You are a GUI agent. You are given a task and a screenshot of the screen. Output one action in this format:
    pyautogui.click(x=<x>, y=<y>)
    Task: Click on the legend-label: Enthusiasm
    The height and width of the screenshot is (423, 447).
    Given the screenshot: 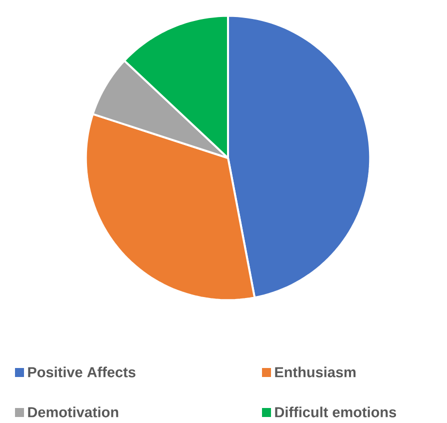 What is the action you would take?
    pyautogui.click(x=315, y=372)
    